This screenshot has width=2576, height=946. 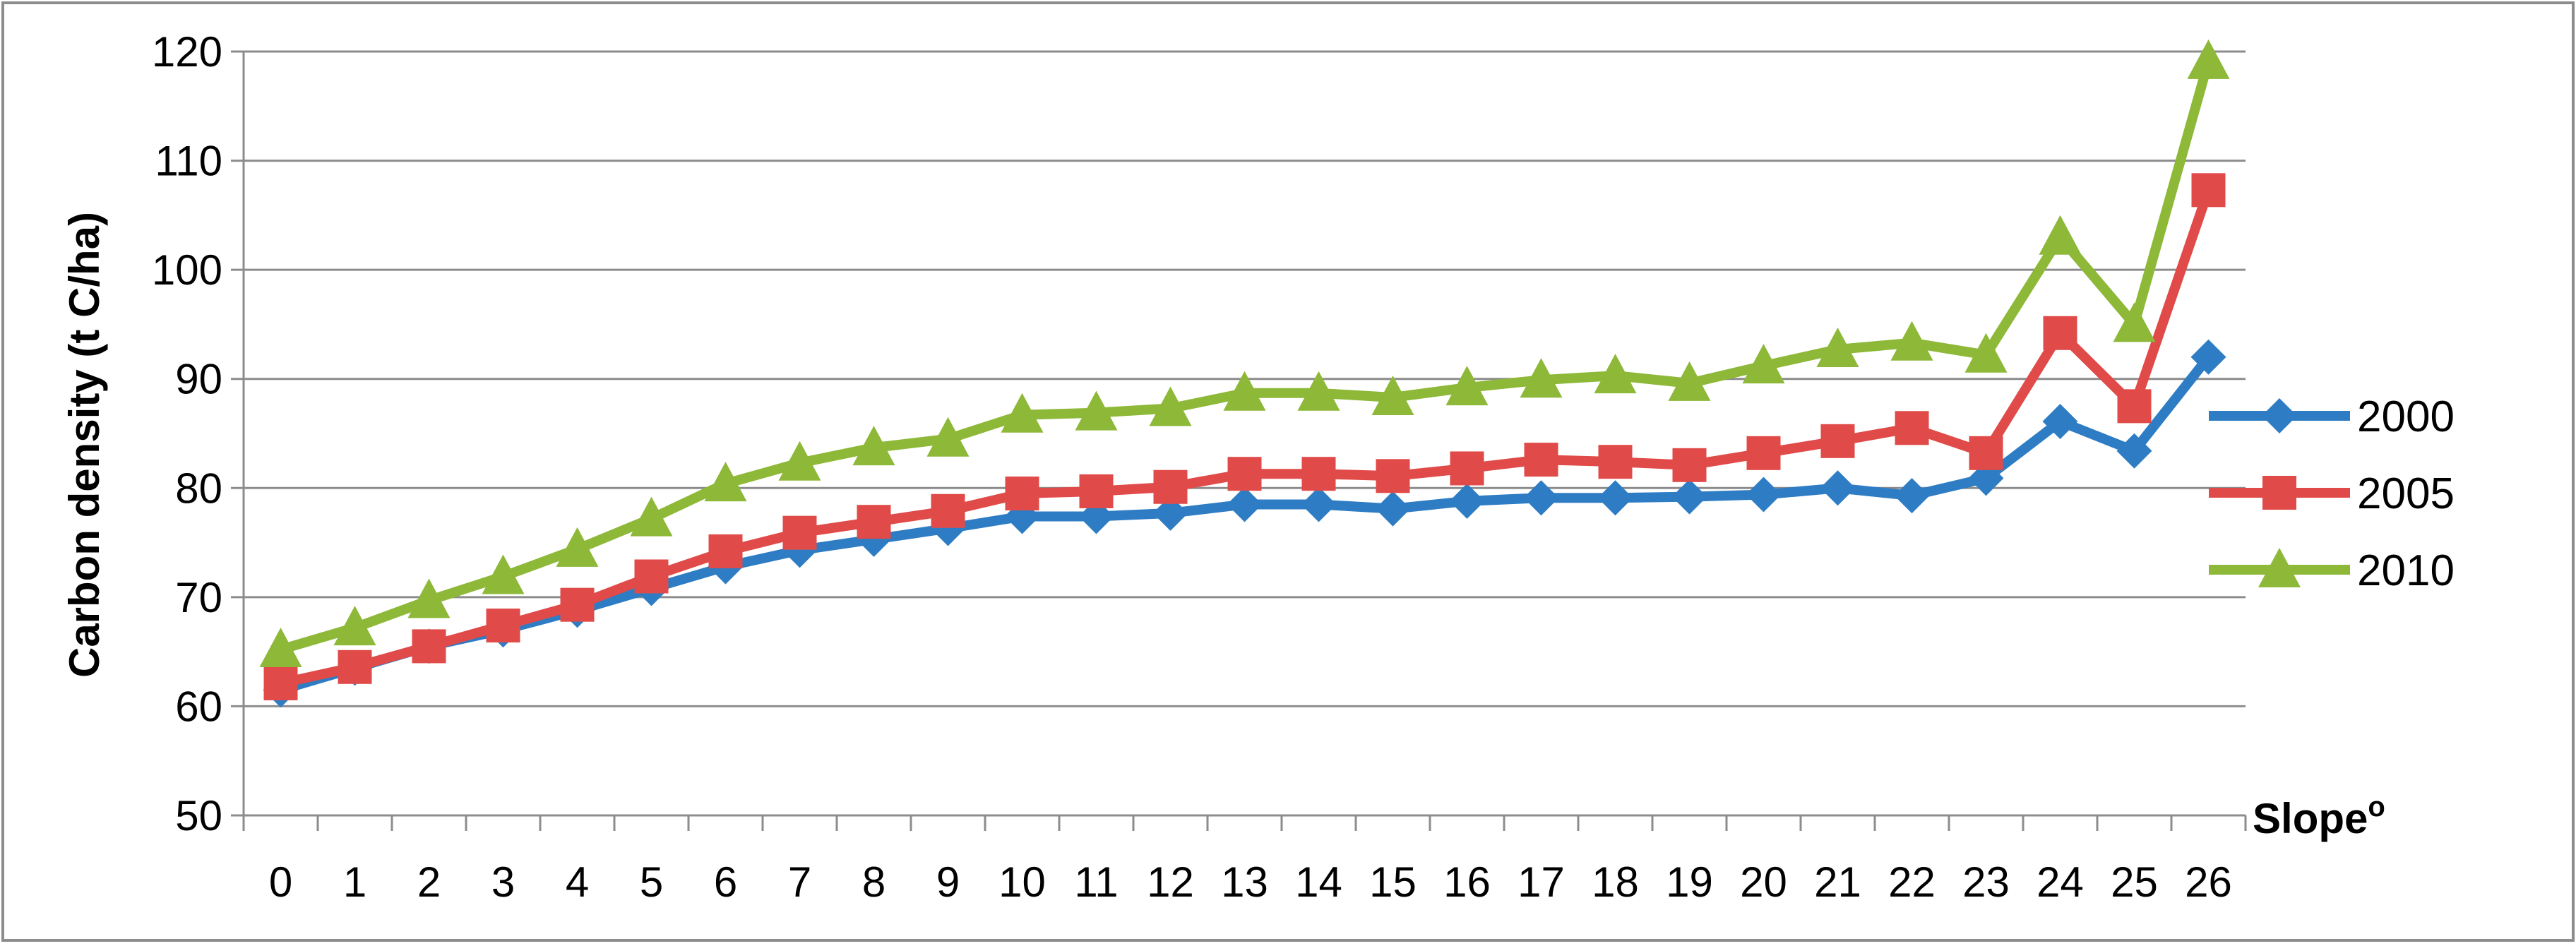 I want to click on x-tick-label: 18, so click(x=1615, y=882).